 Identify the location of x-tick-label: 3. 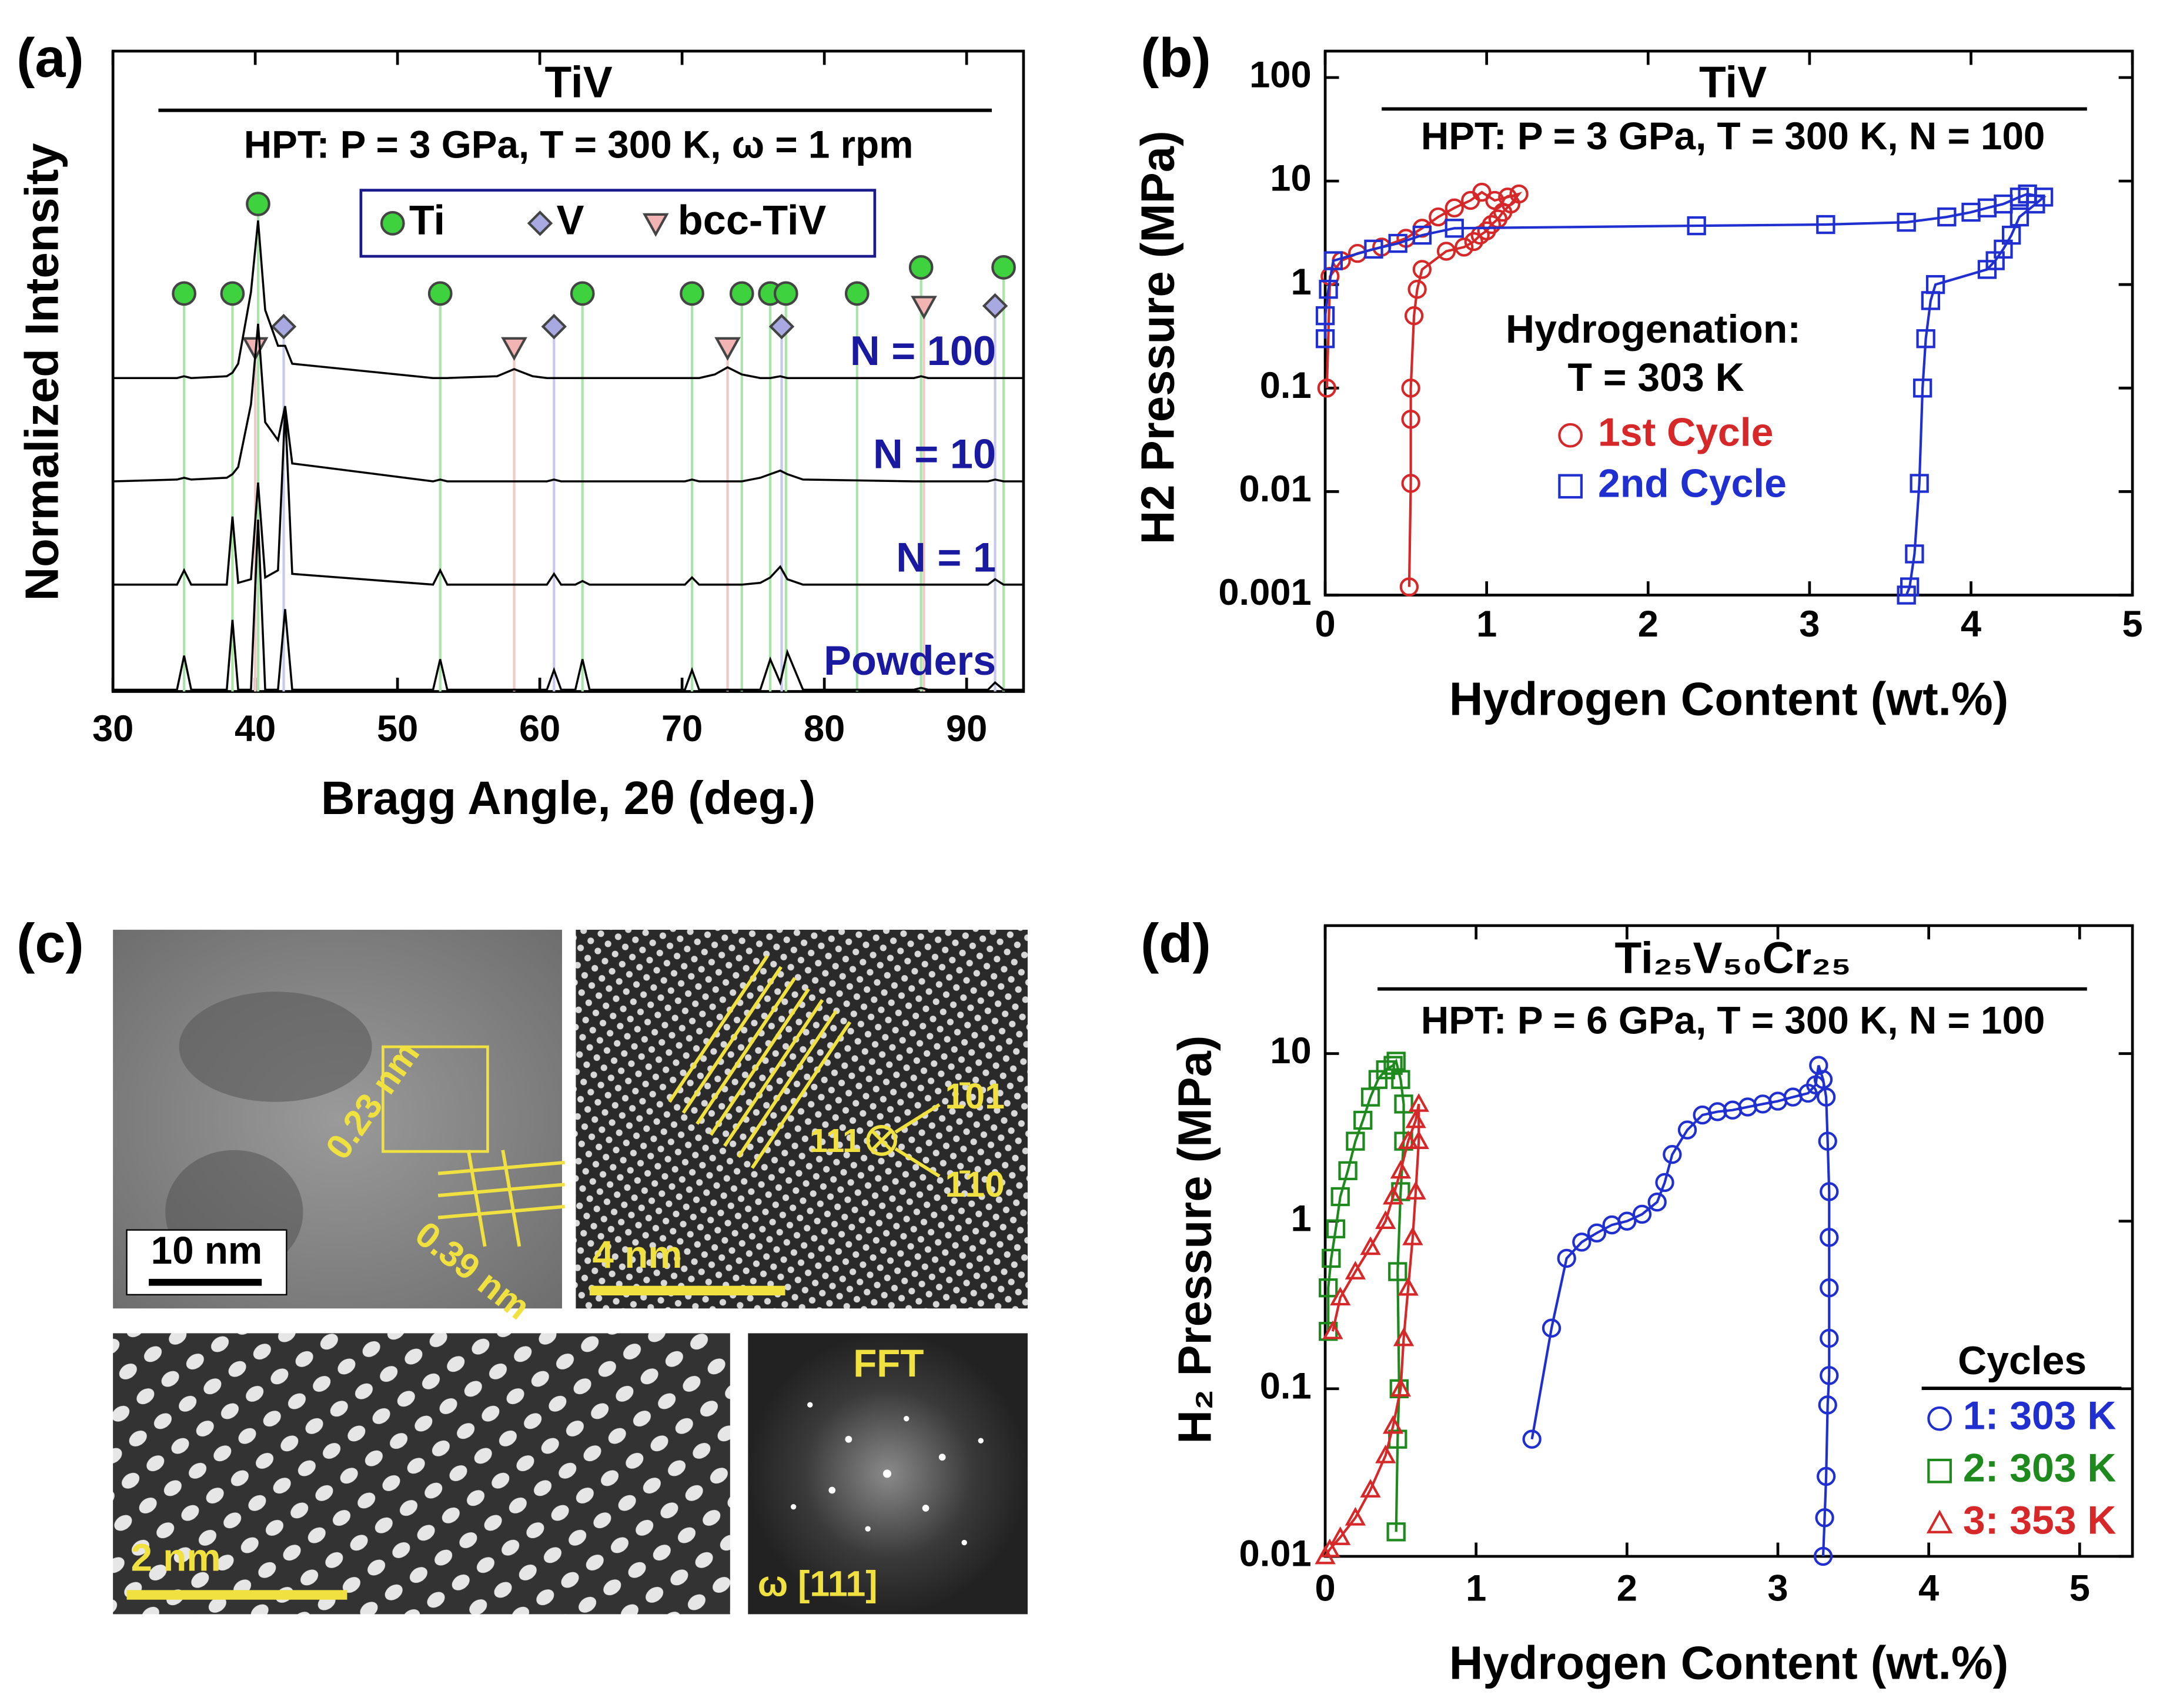
(1777, 1589).